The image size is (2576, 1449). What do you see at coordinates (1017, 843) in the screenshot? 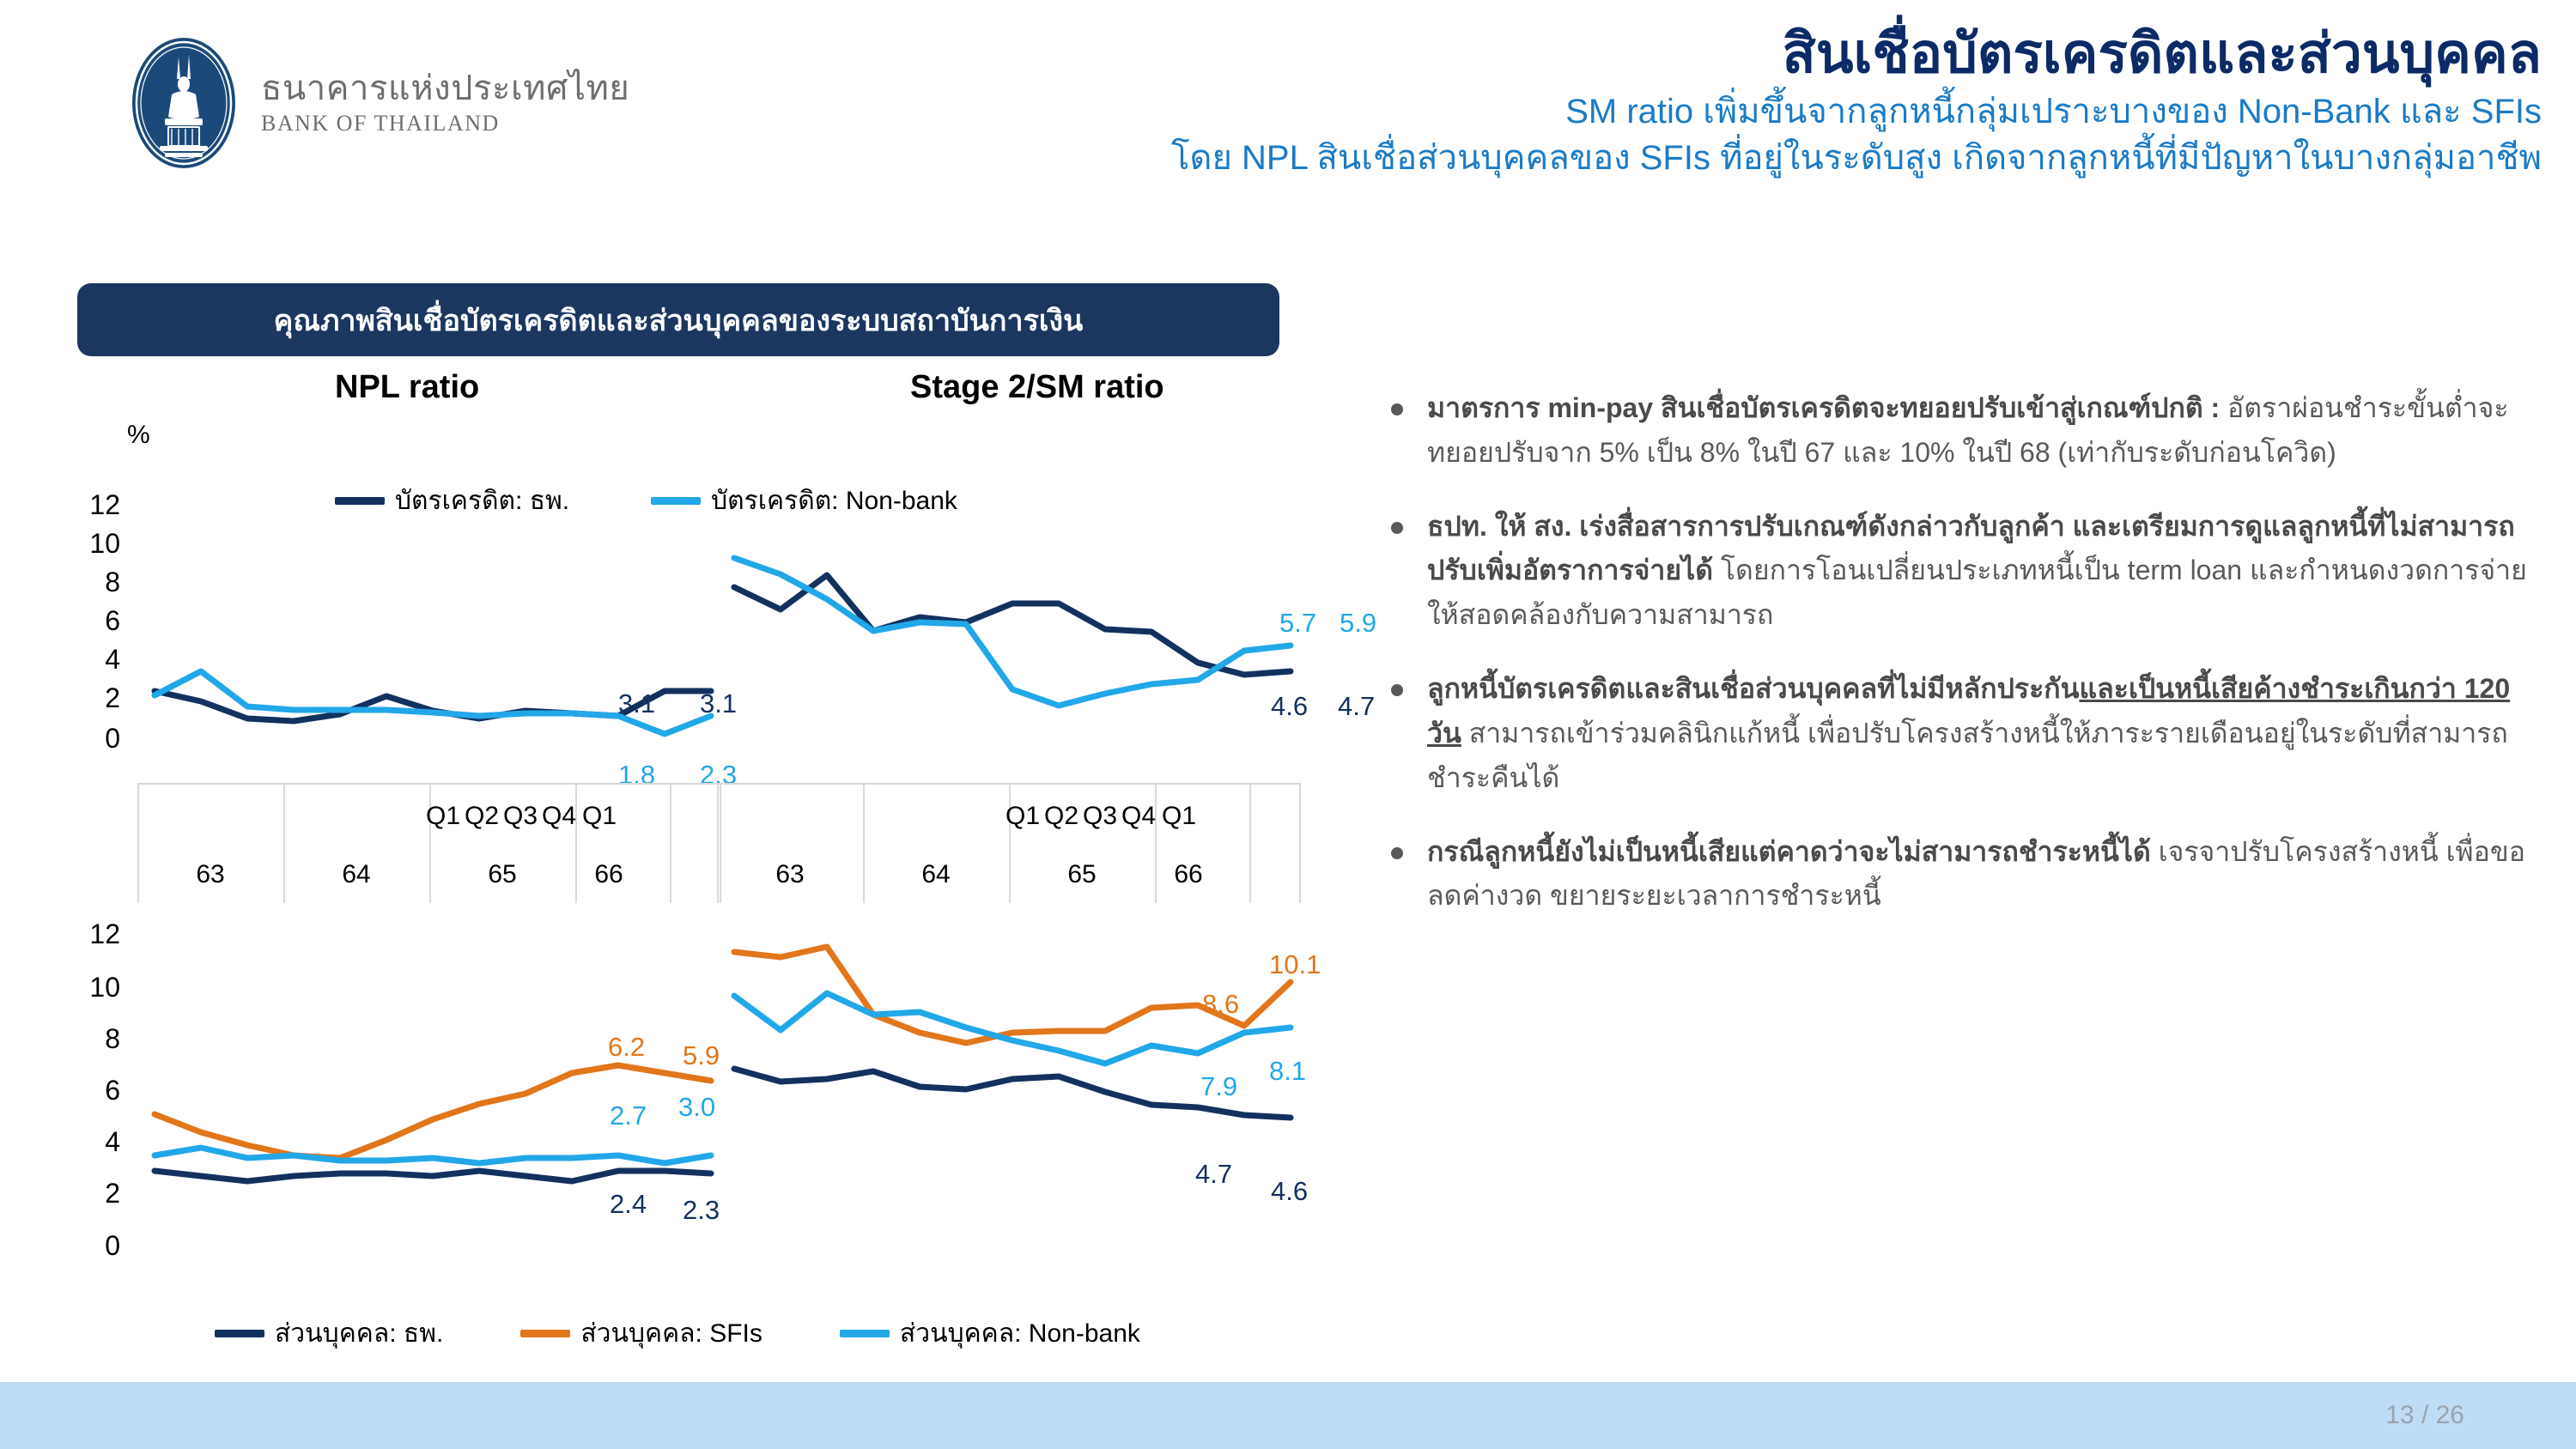
I see `x-axis-right: Q1 Q2 Q3 Q4 Q1 63 64 65 66` at bounding box center [1017, 843].